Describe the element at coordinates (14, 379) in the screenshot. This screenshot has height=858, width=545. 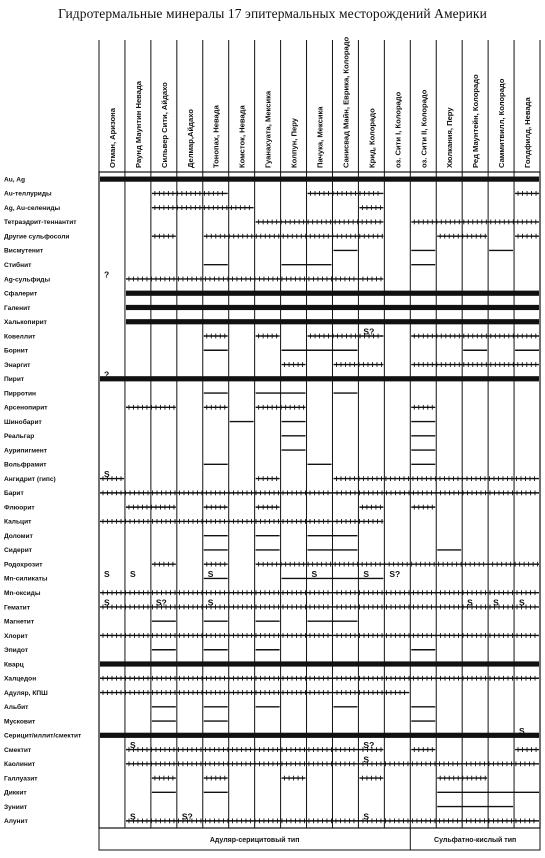
I see `mineral-label: Пирит` at that location.